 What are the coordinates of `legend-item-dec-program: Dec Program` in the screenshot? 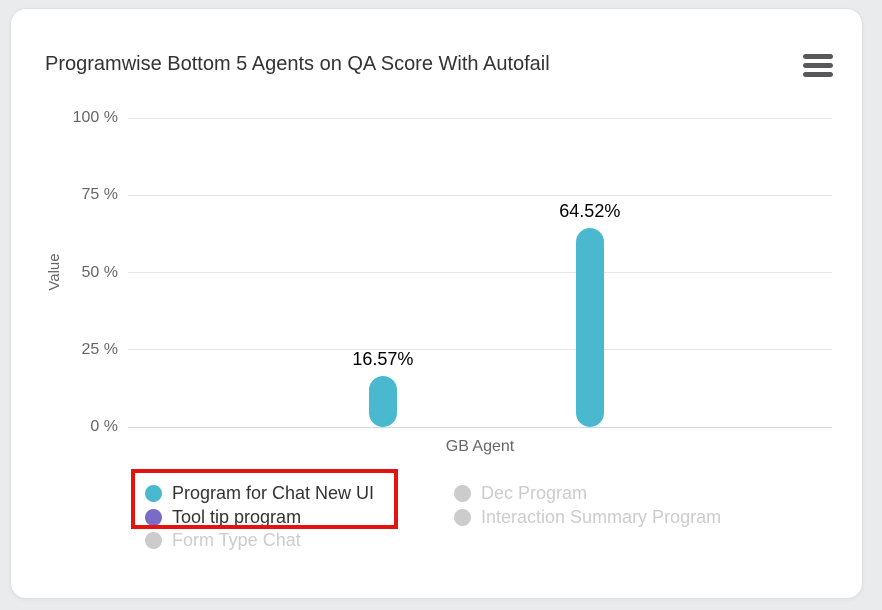 It's located at (520, 493).